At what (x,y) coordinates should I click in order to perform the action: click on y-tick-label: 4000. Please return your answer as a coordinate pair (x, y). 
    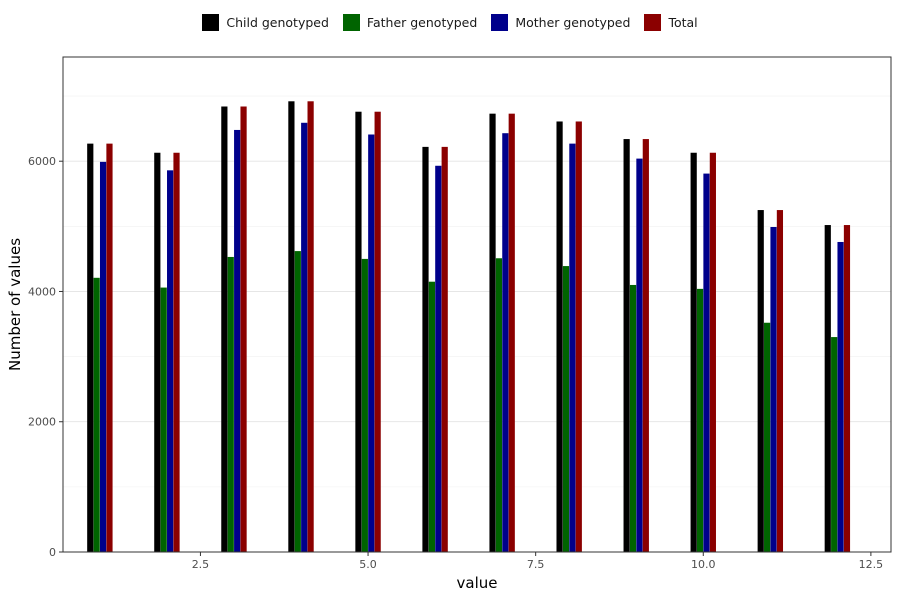
    Looking at the image, I should click on (42, 291).